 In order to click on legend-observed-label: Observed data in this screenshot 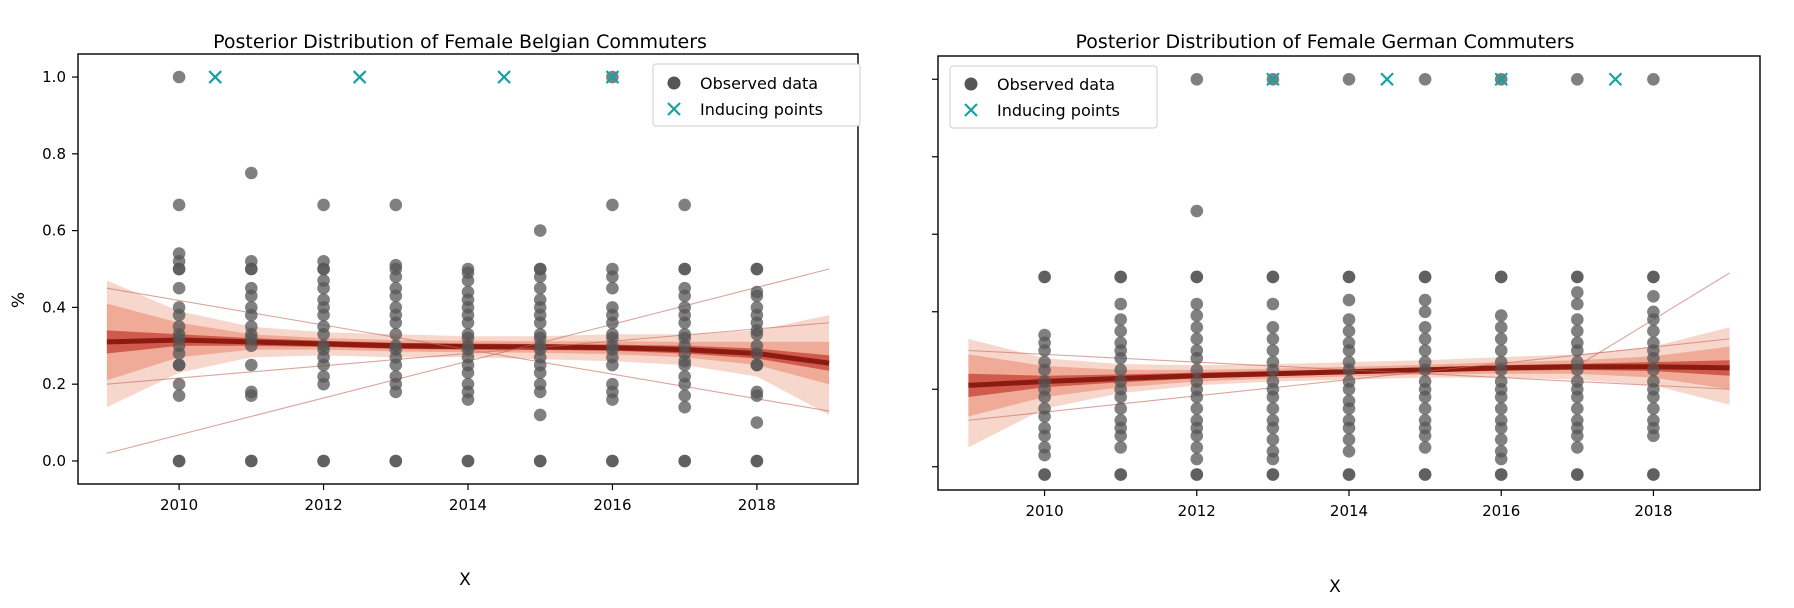, I will do `click(759, 83)`.